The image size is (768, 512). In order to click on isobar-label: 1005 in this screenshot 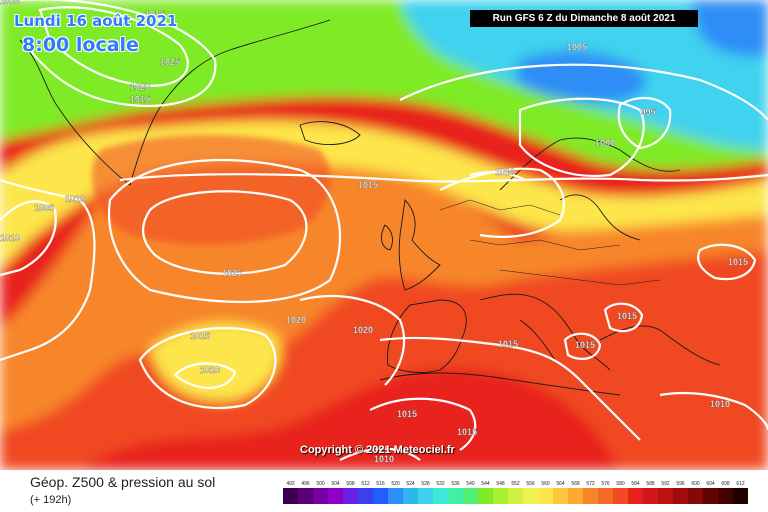, I will do `click(577, 47)`.